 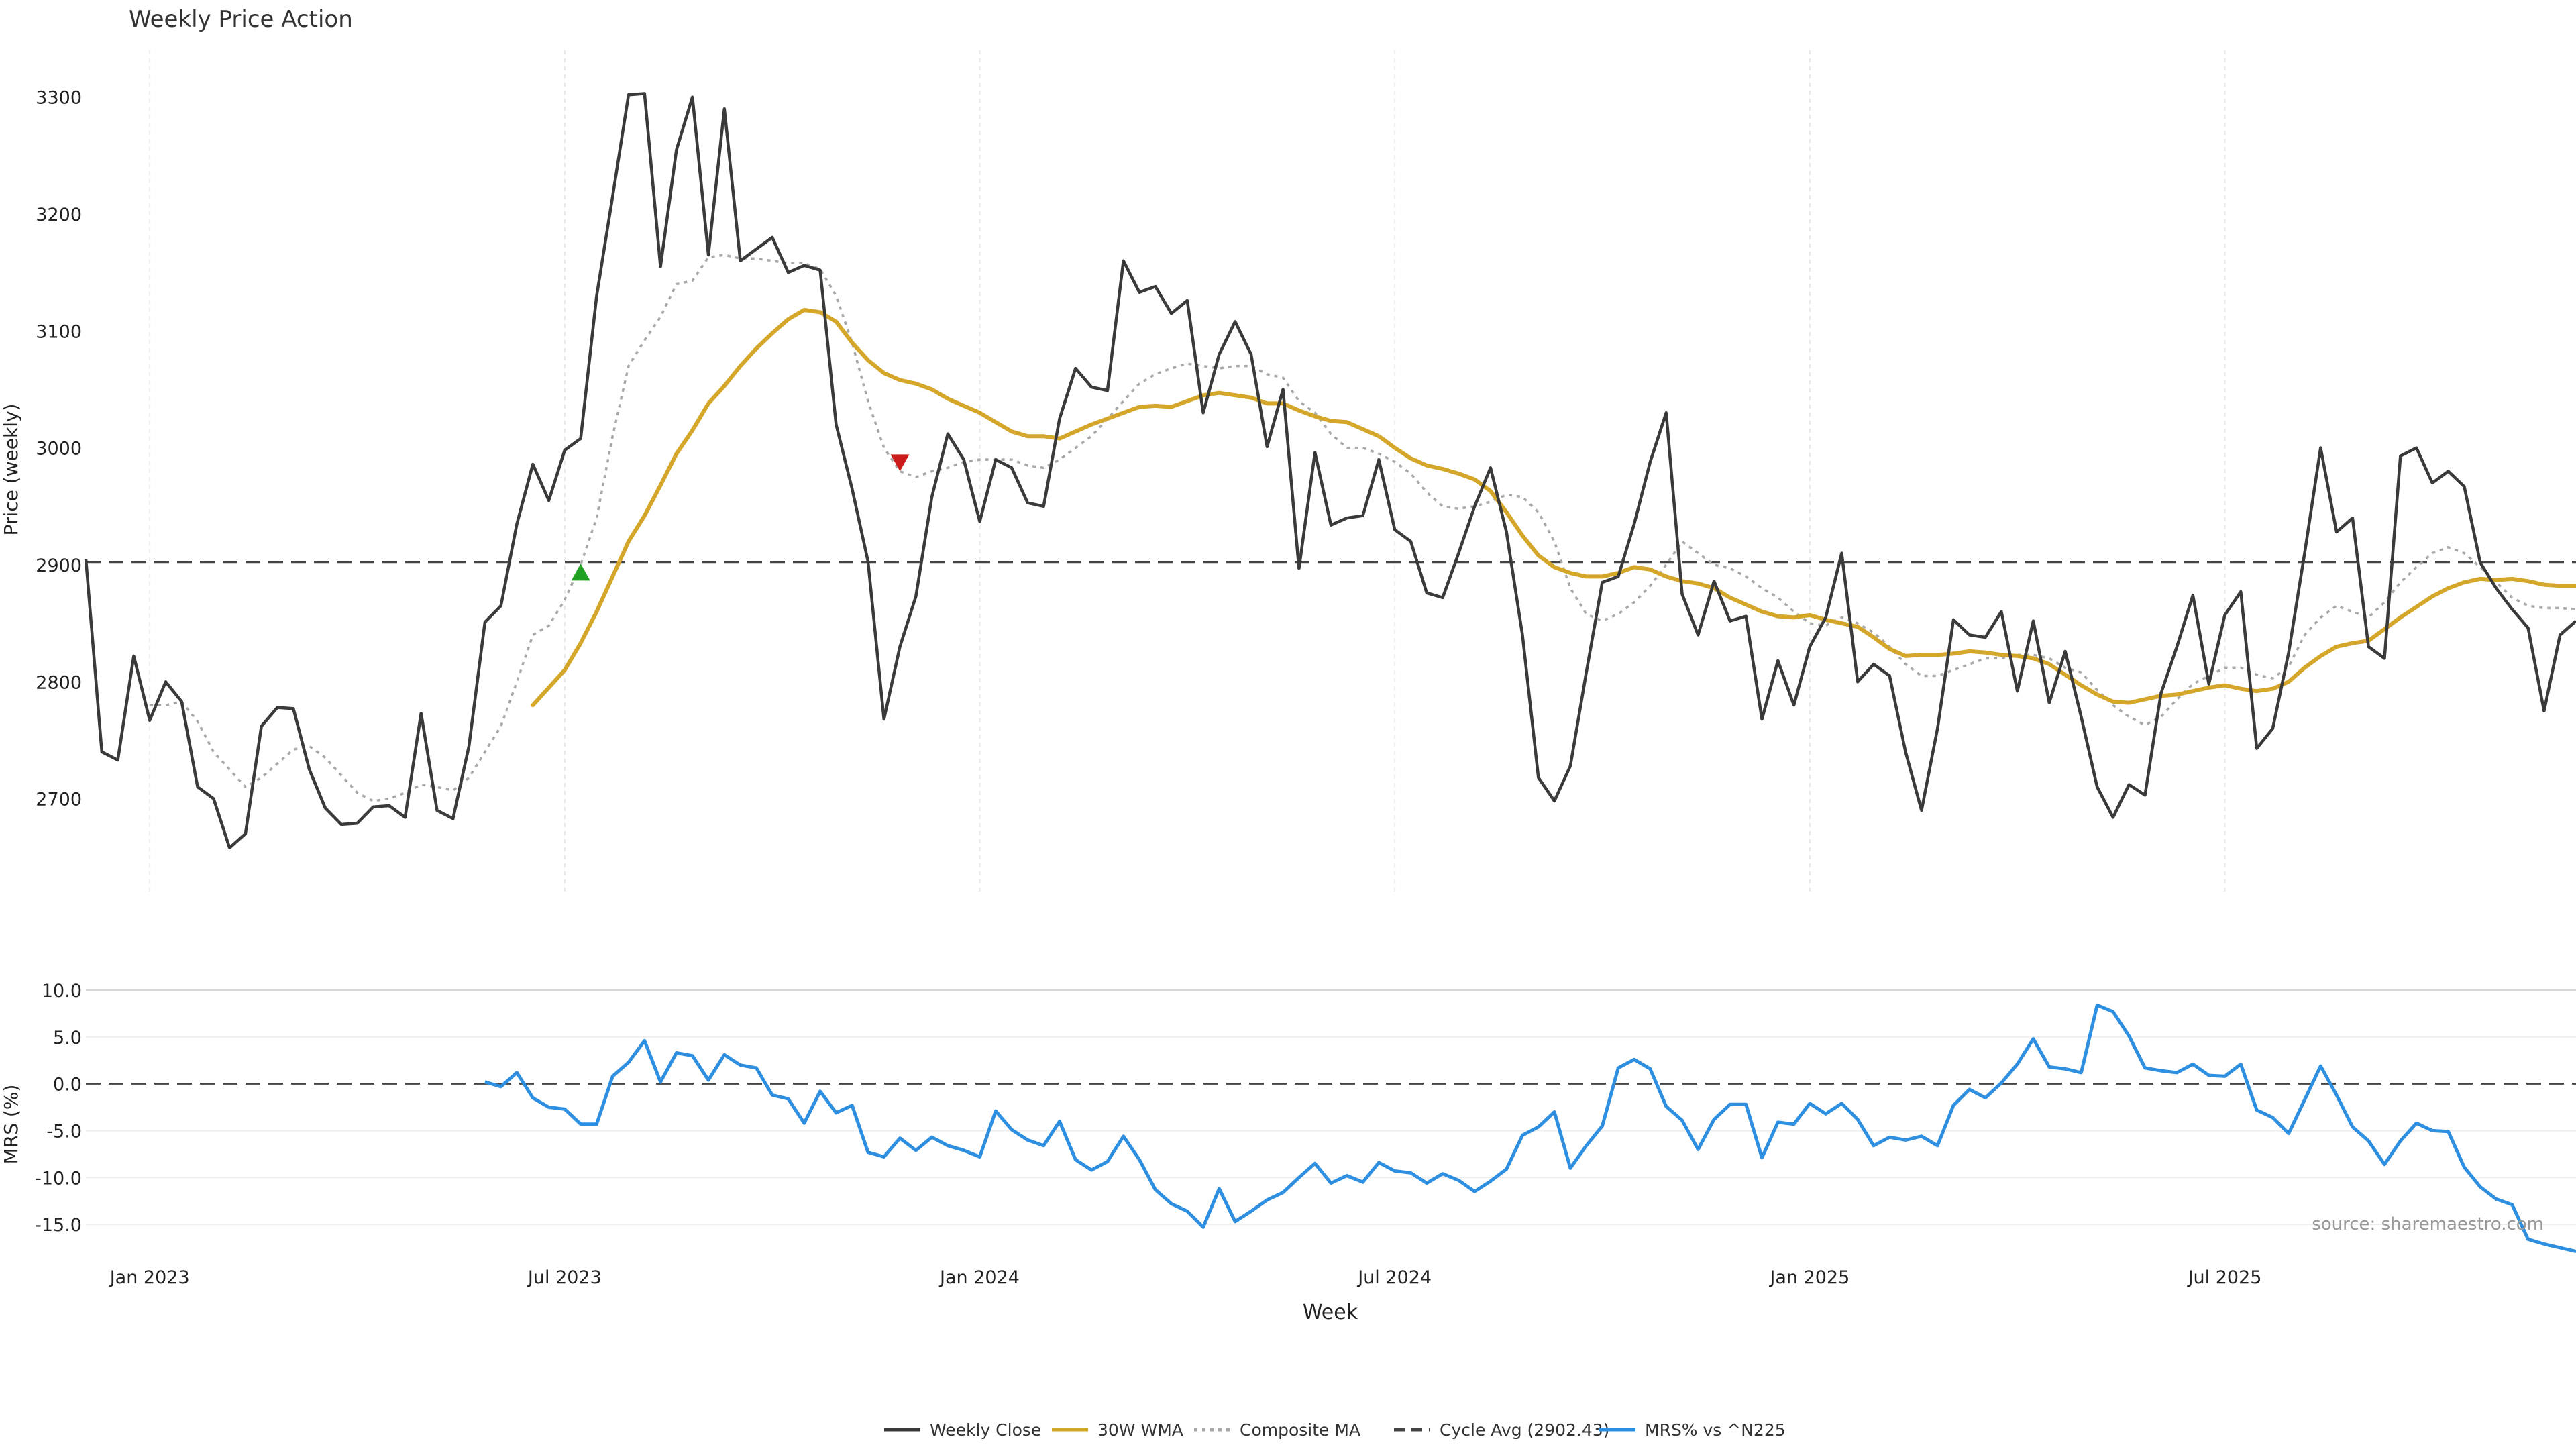 I want to click on price-y-tick-6: 3300, so click(x=59, y=98).